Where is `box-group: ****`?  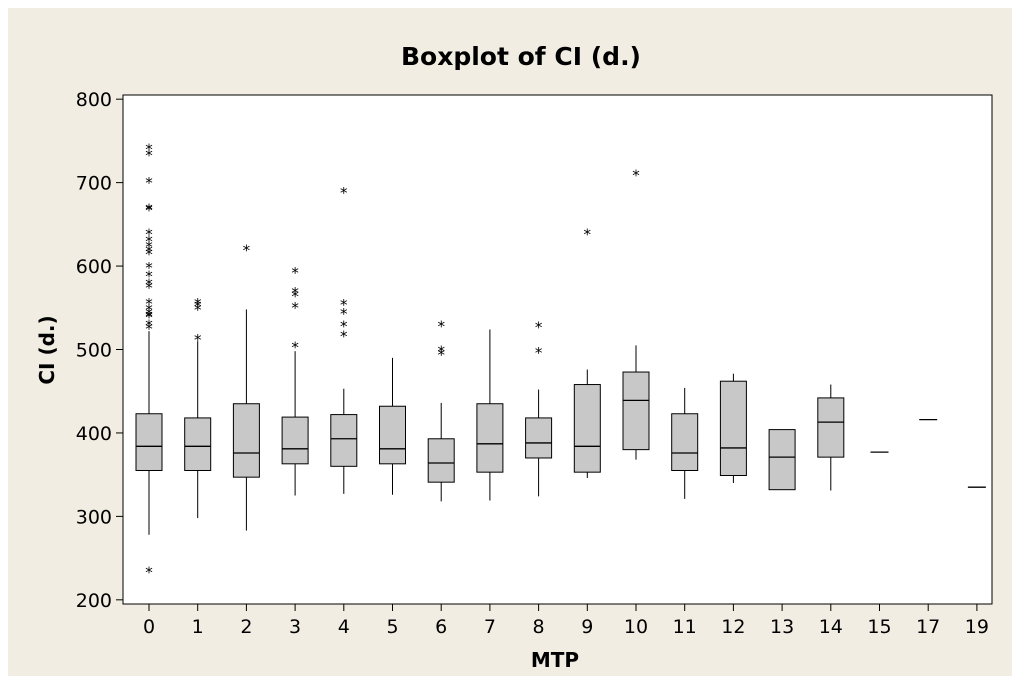
box-group: **** is located at coordinates (198, 407).